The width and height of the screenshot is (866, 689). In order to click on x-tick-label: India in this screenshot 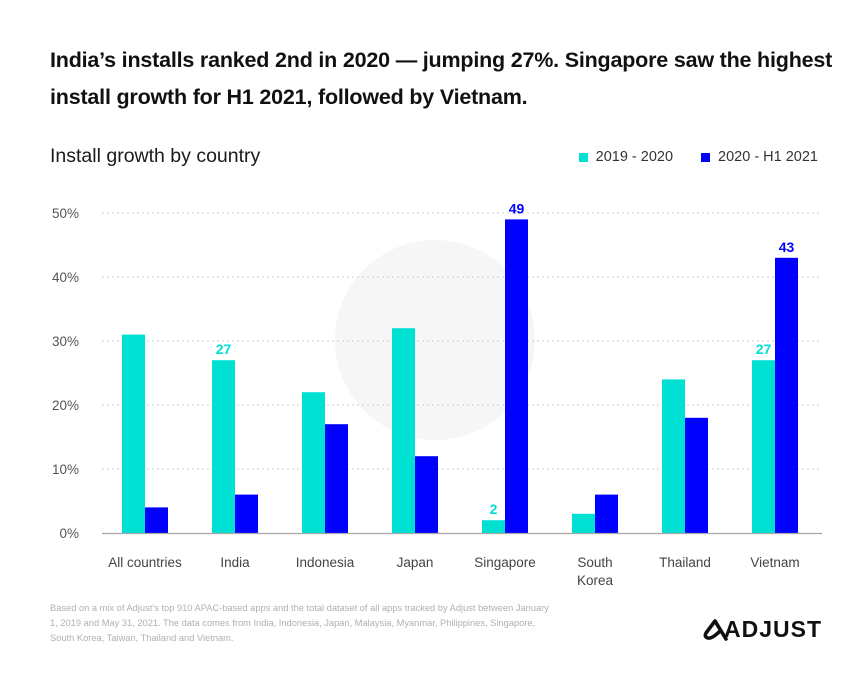, I will do `click(235, 562)`.